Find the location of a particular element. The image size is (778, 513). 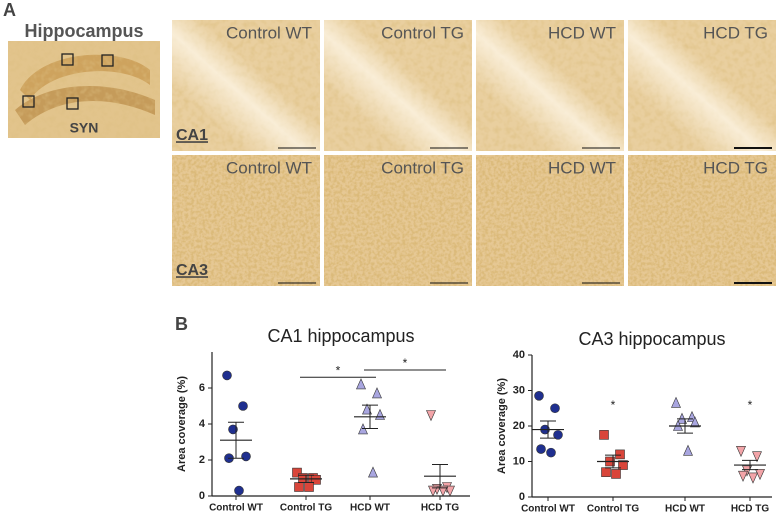

row-label: CA1 is located at coordinates (192, 135).